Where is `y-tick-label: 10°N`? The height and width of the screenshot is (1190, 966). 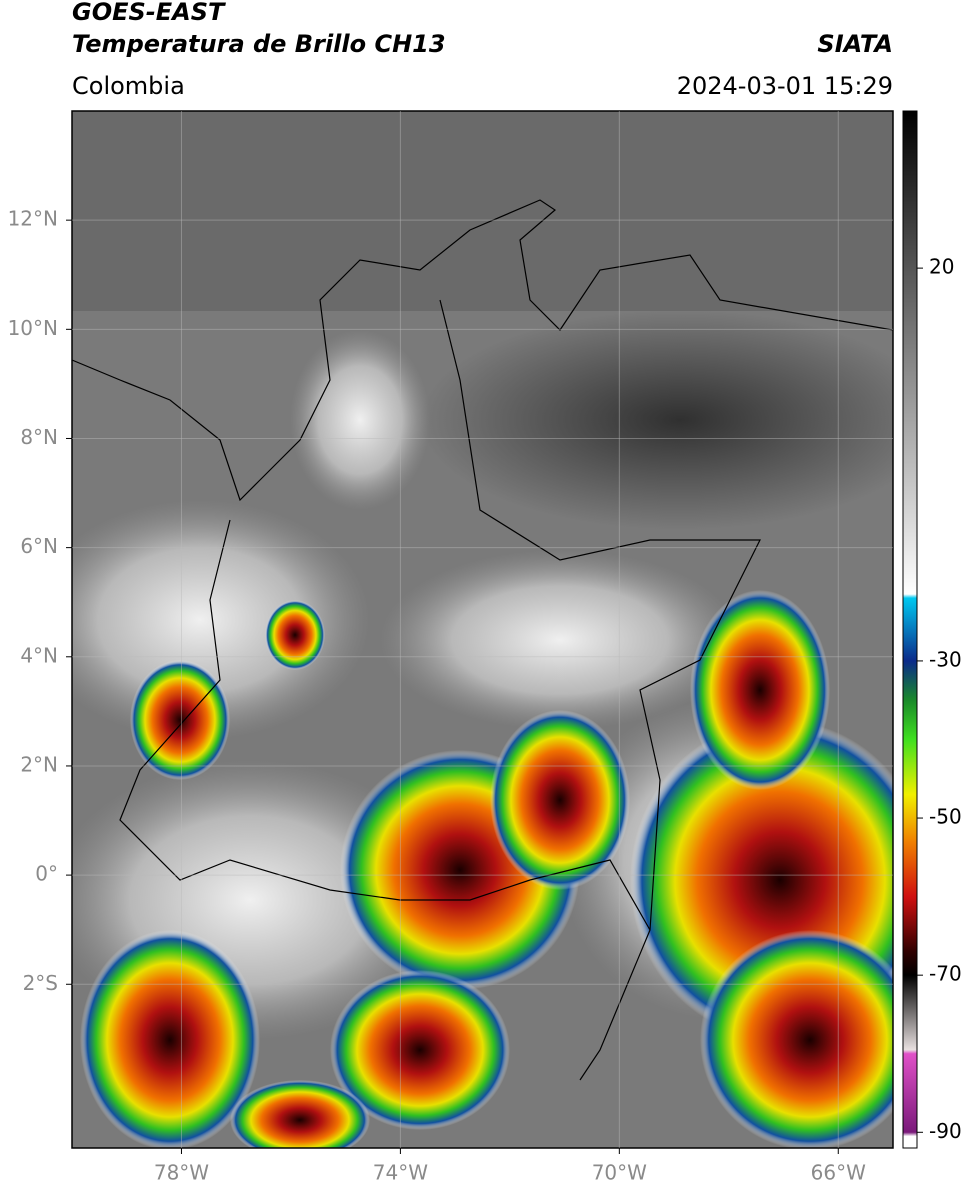
y-tick-label: 10°N is located at coordinates (33, 328).